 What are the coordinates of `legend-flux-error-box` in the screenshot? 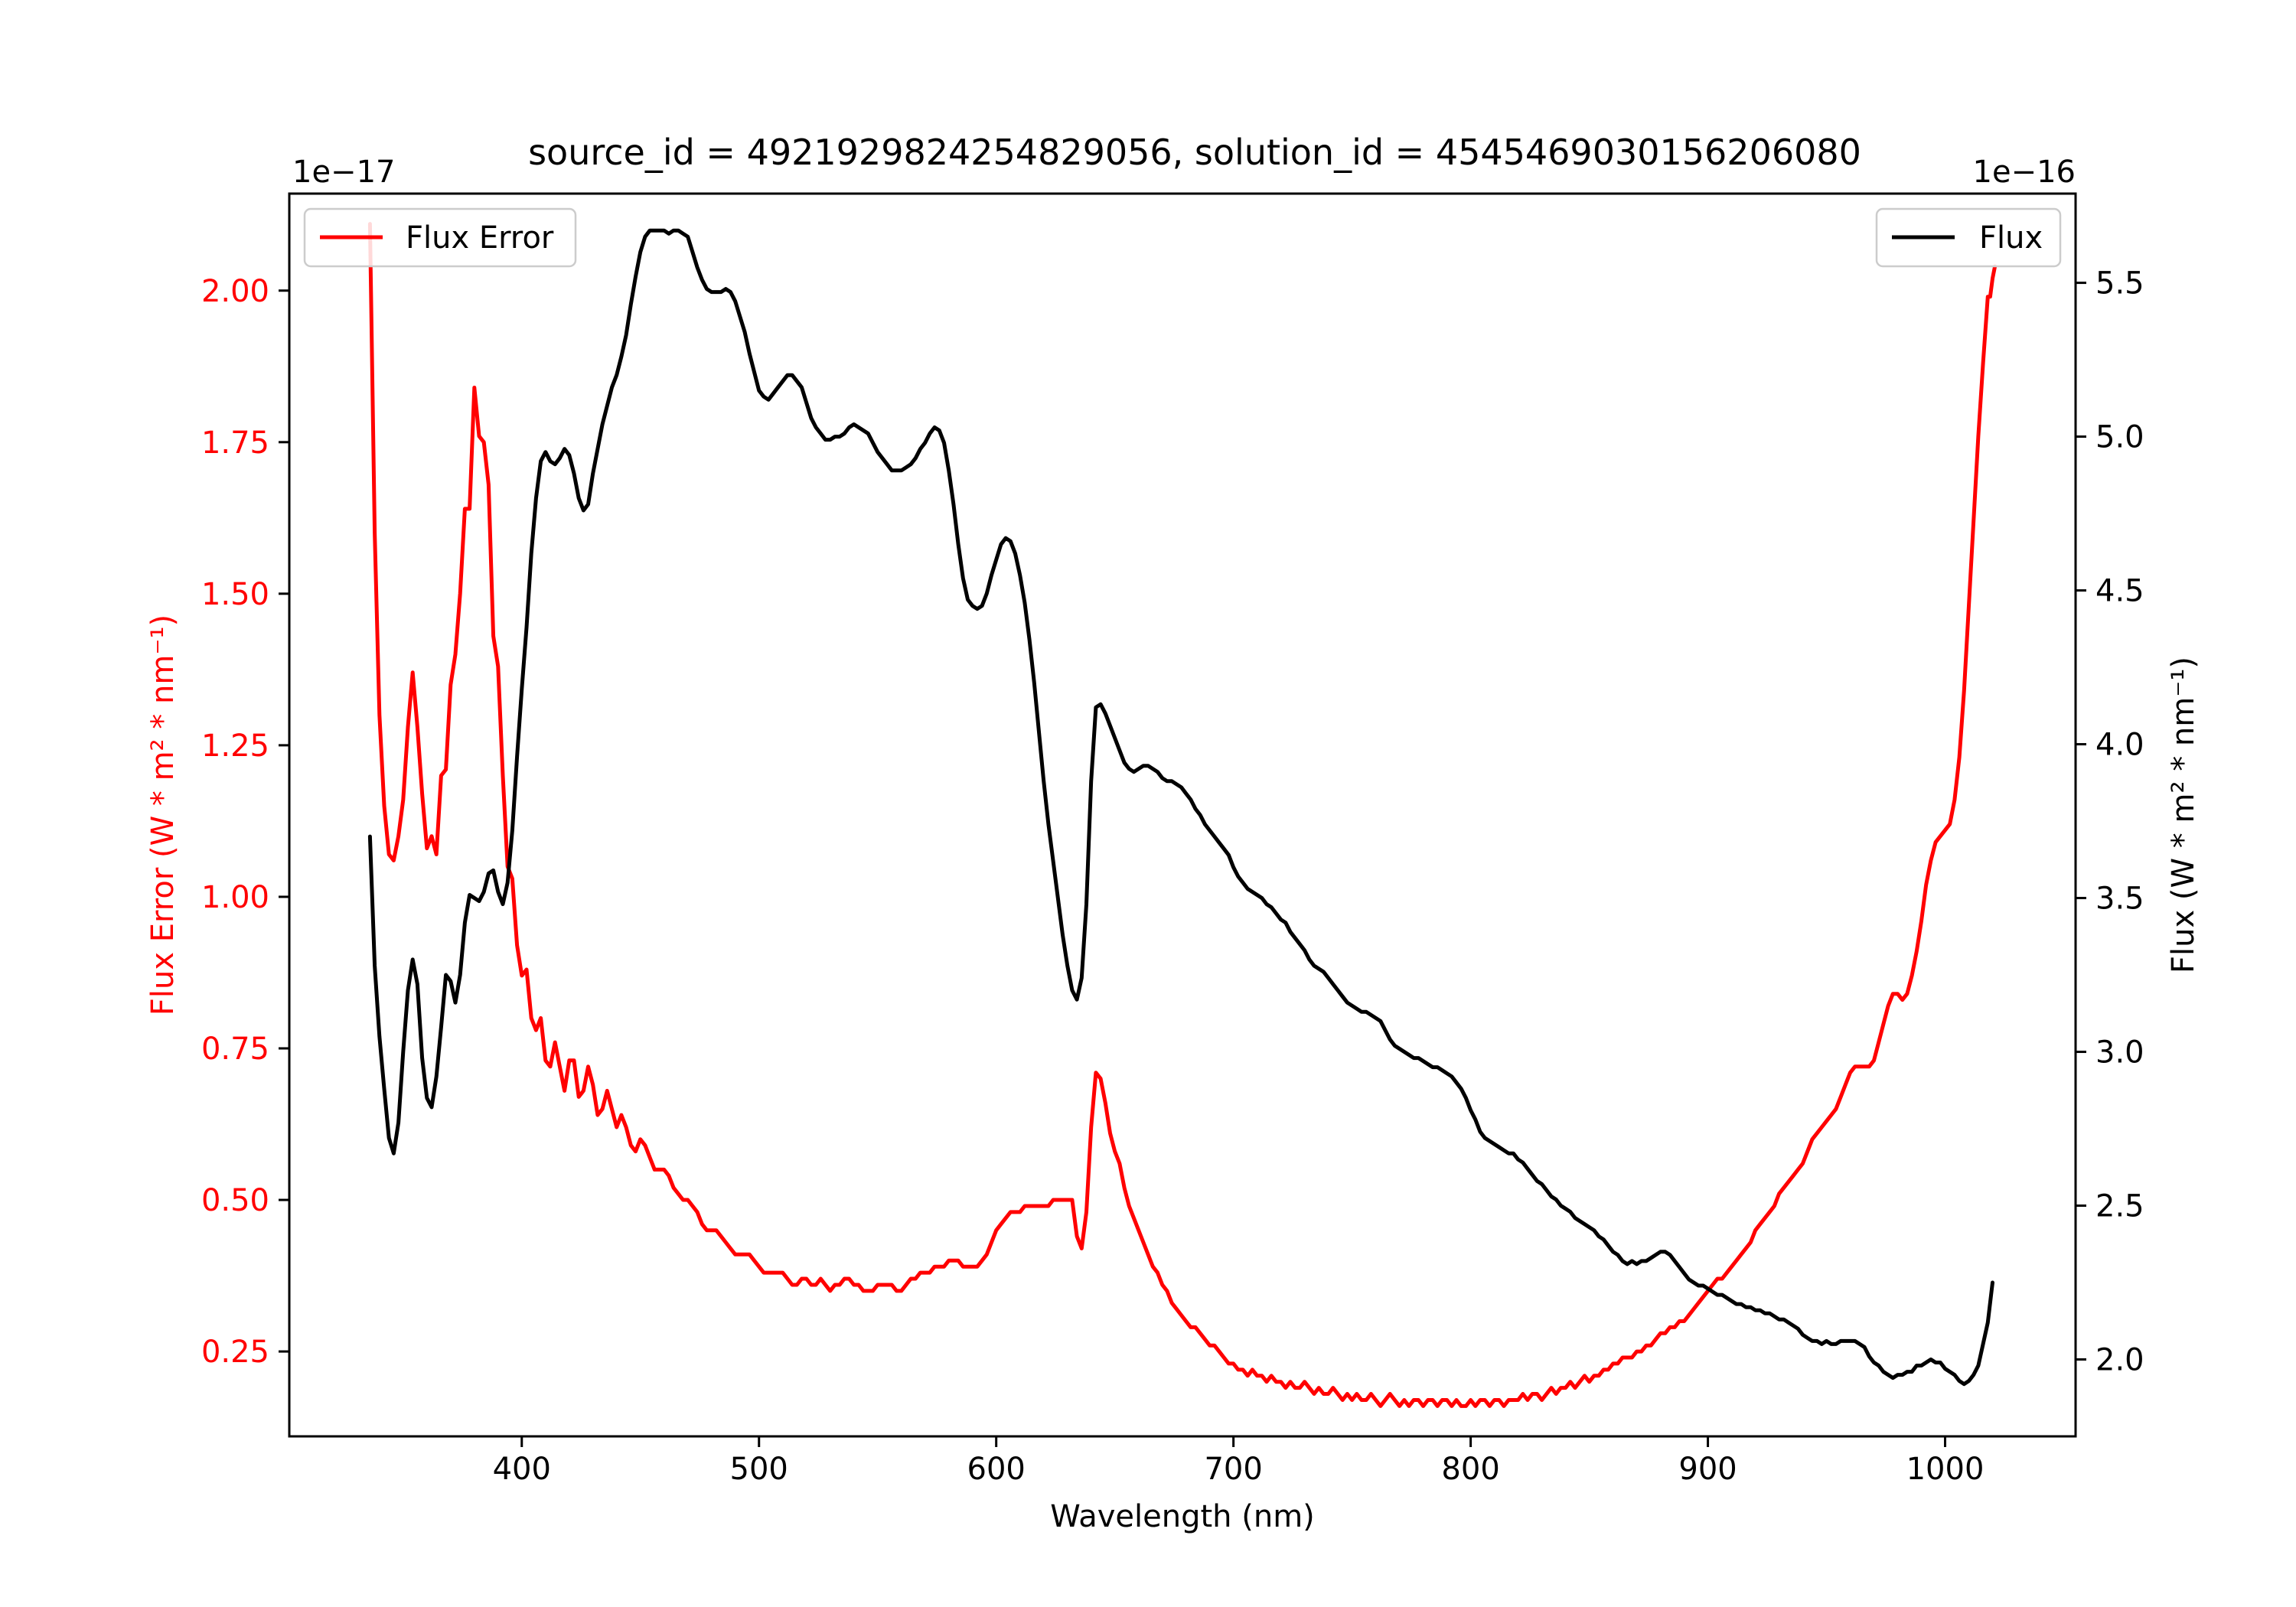 It's located at (440, 237).